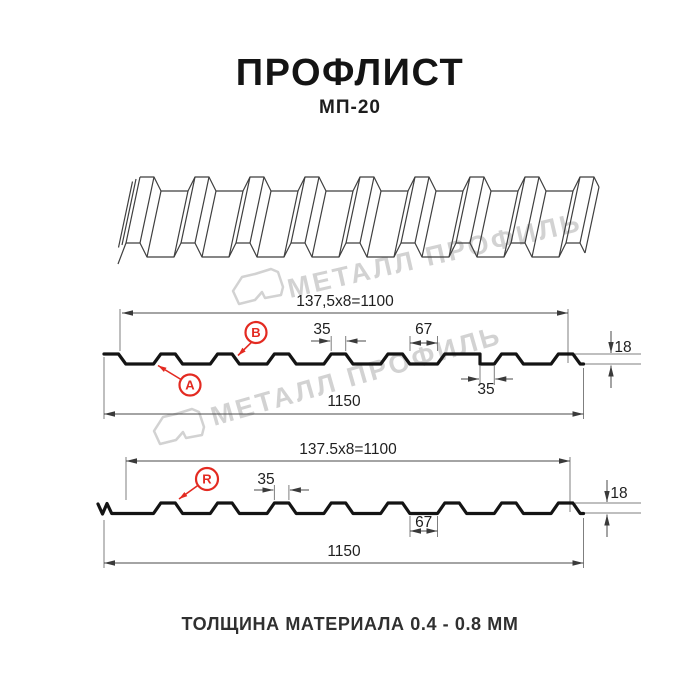 The width and height of the screenshot is (700, 700). I want to click on label-r-arrow, so click(188, 492).